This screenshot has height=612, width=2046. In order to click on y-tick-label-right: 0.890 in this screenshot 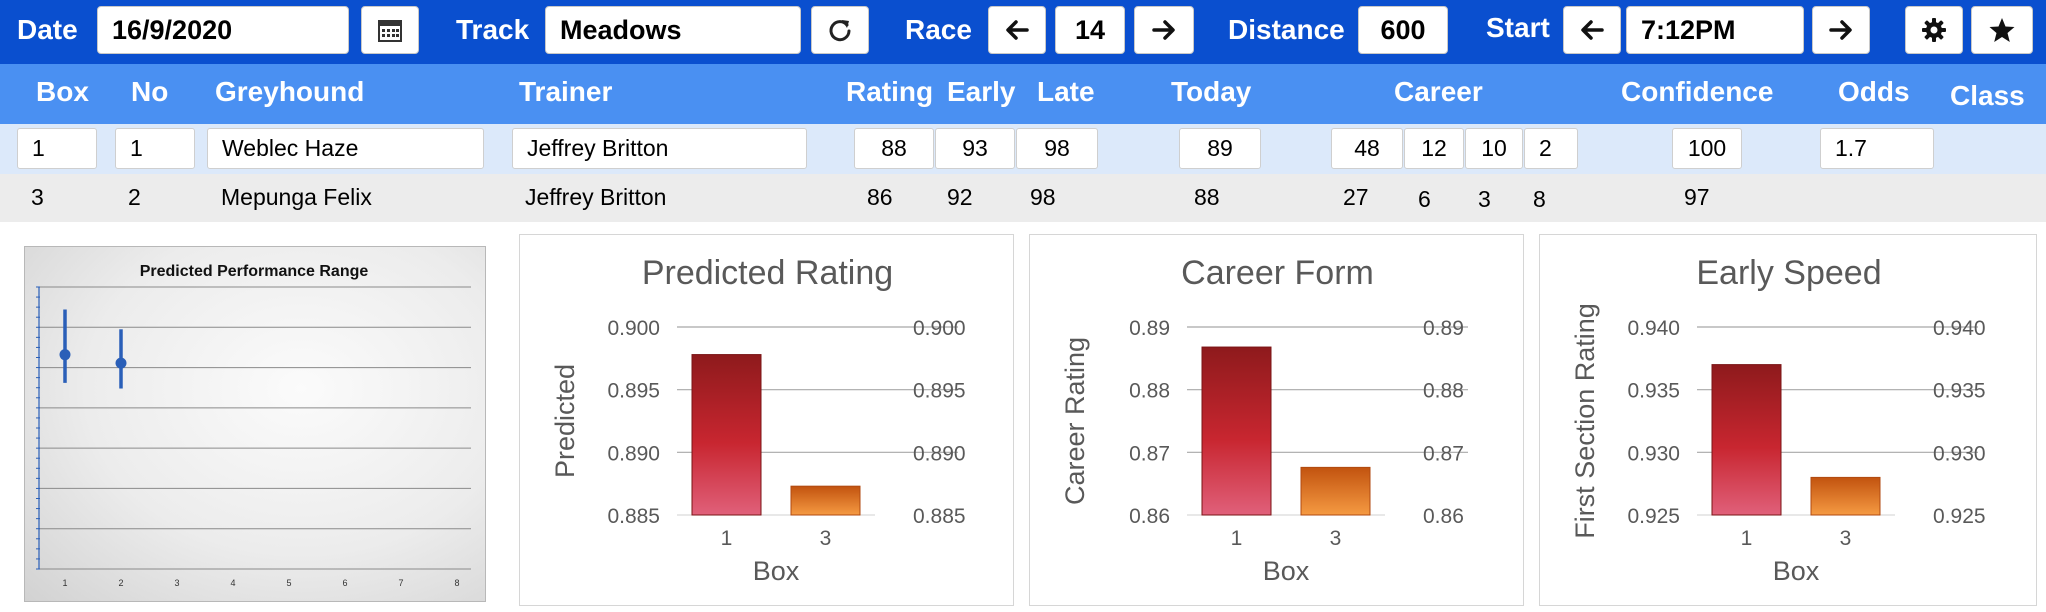, I will do `click(939, 453)`.